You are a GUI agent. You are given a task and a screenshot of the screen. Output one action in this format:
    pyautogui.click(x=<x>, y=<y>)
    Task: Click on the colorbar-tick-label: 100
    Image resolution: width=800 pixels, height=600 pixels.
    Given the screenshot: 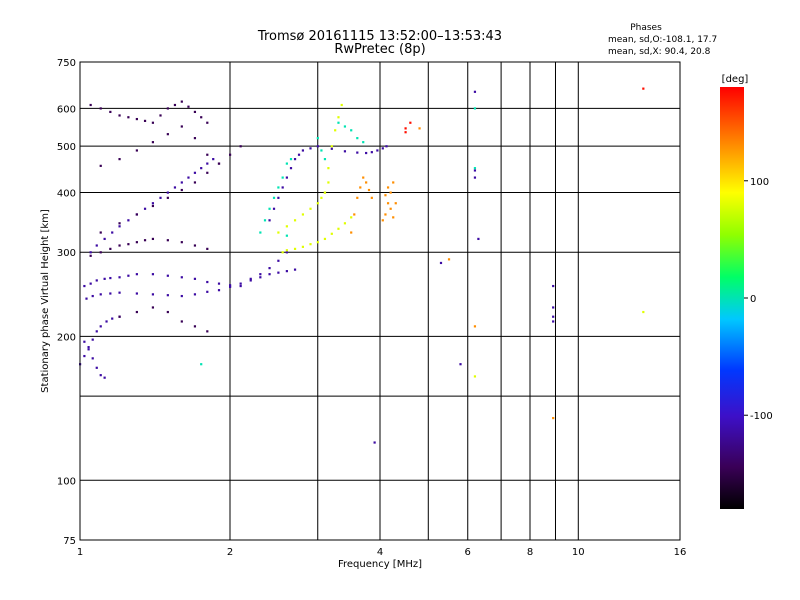 What is the action you would take?
    pyautogui.click(x=759, y=182)
    